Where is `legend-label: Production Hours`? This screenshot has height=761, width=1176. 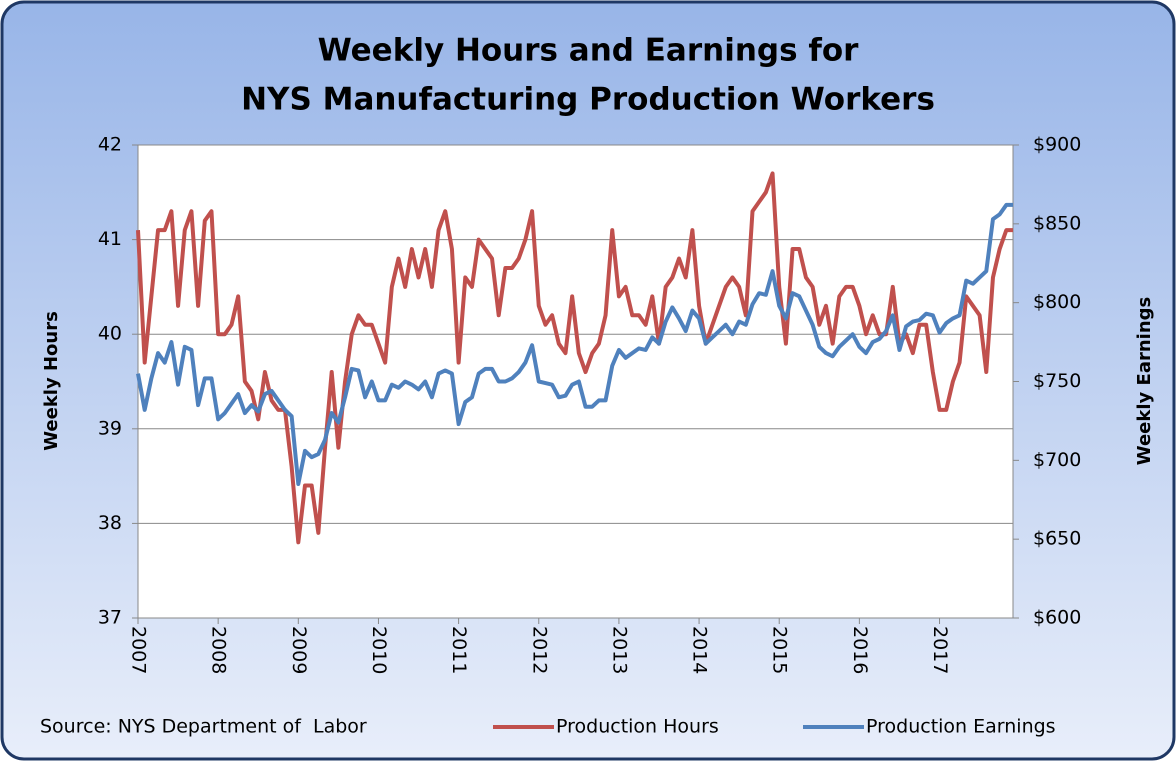
legend-label: Production Hours is located at coordinates (637, 727).